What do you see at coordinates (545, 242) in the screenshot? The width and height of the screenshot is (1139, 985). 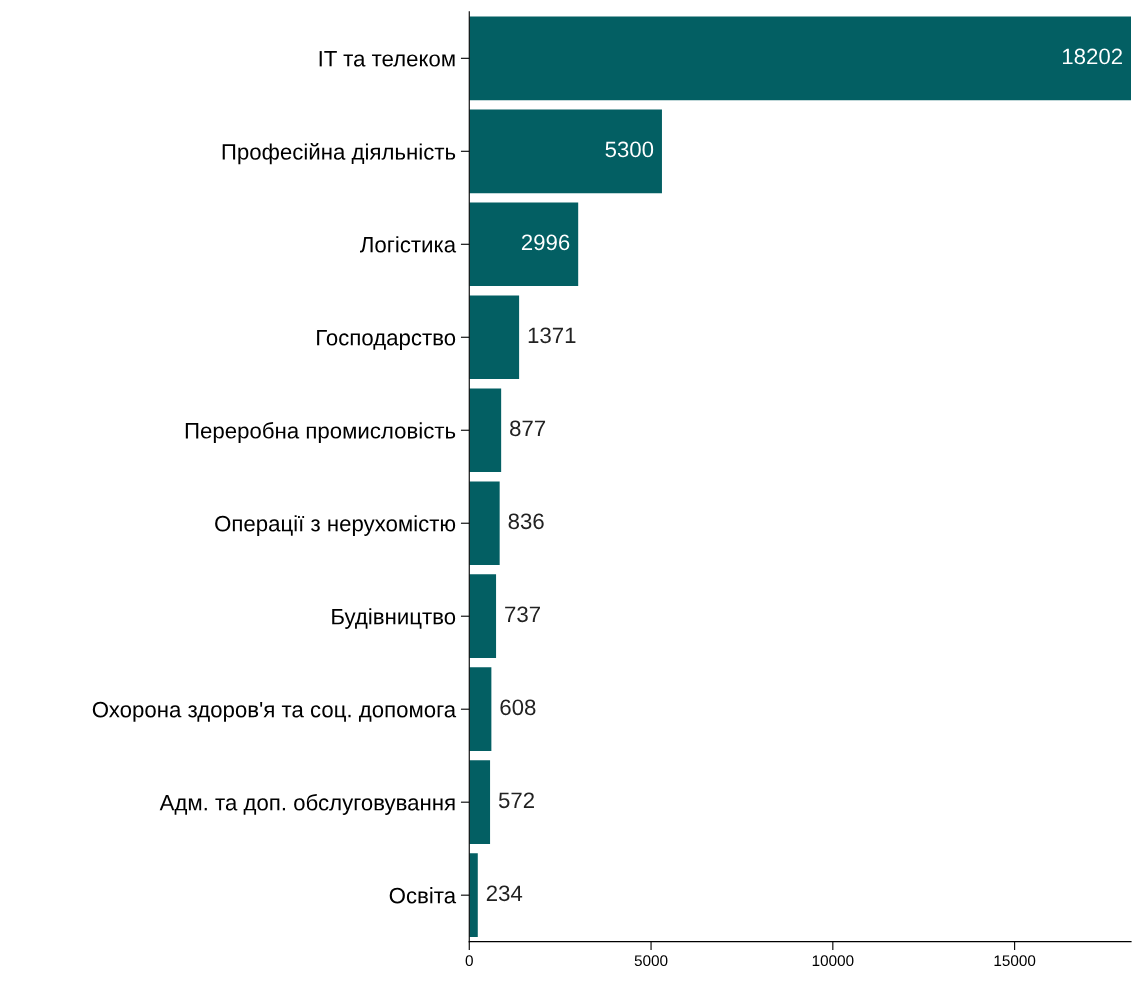 I see `data-label: 2996` at bounding box center [545, 242].